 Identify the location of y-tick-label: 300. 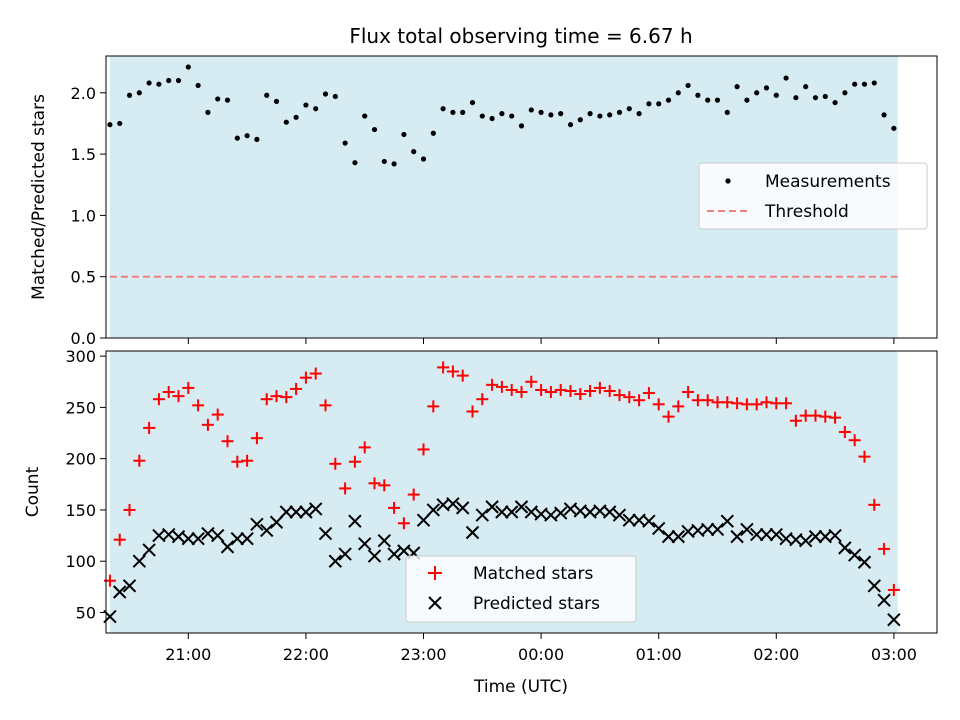
(80, 356).